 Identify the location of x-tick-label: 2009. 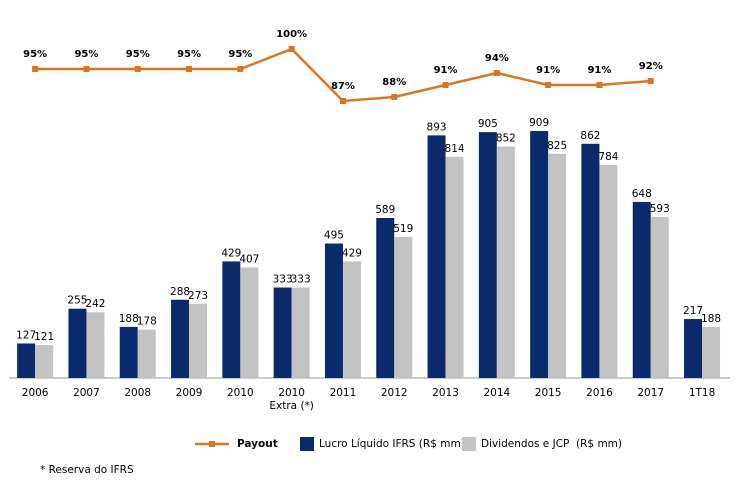
(189, 393).